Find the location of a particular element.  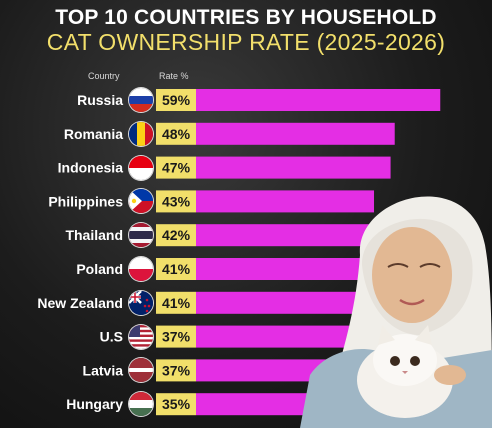

rate-box-indonesia is located at coordinates (176, 167).